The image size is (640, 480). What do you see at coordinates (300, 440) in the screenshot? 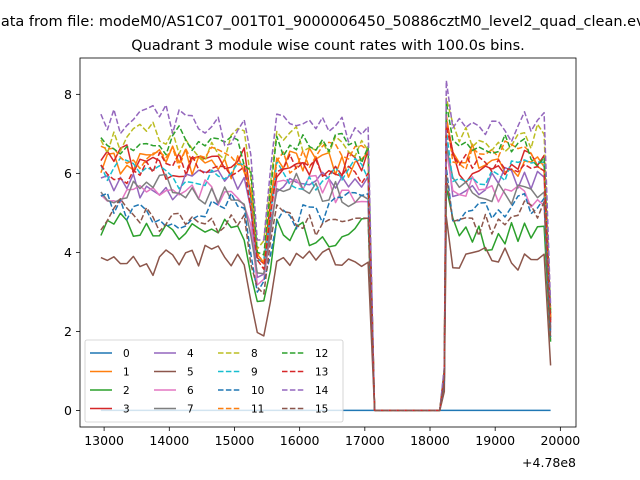
I see `x-tick-label: 16000` at bounding box center [300, 440].